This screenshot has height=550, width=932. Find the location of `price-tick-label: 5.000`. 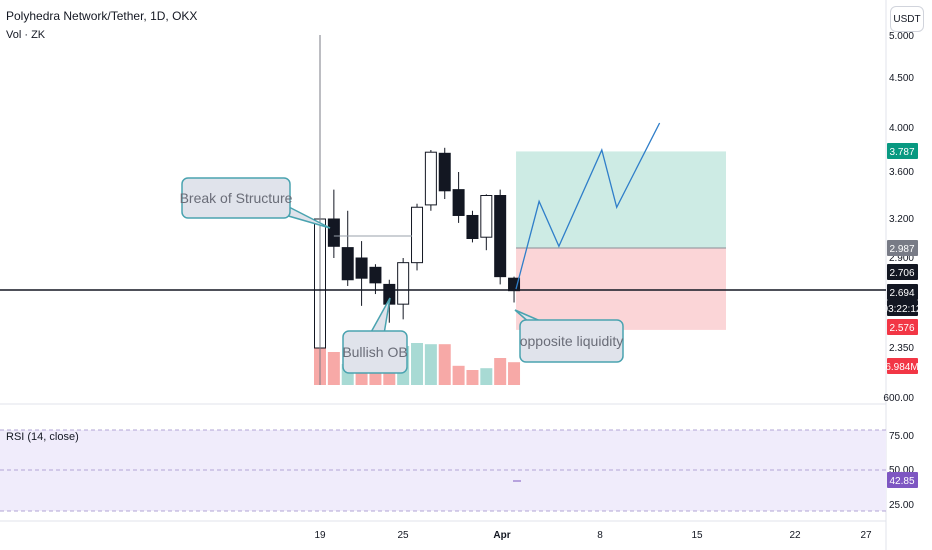

price-tick-label: 5.000 is located at coordinates (901, 36).